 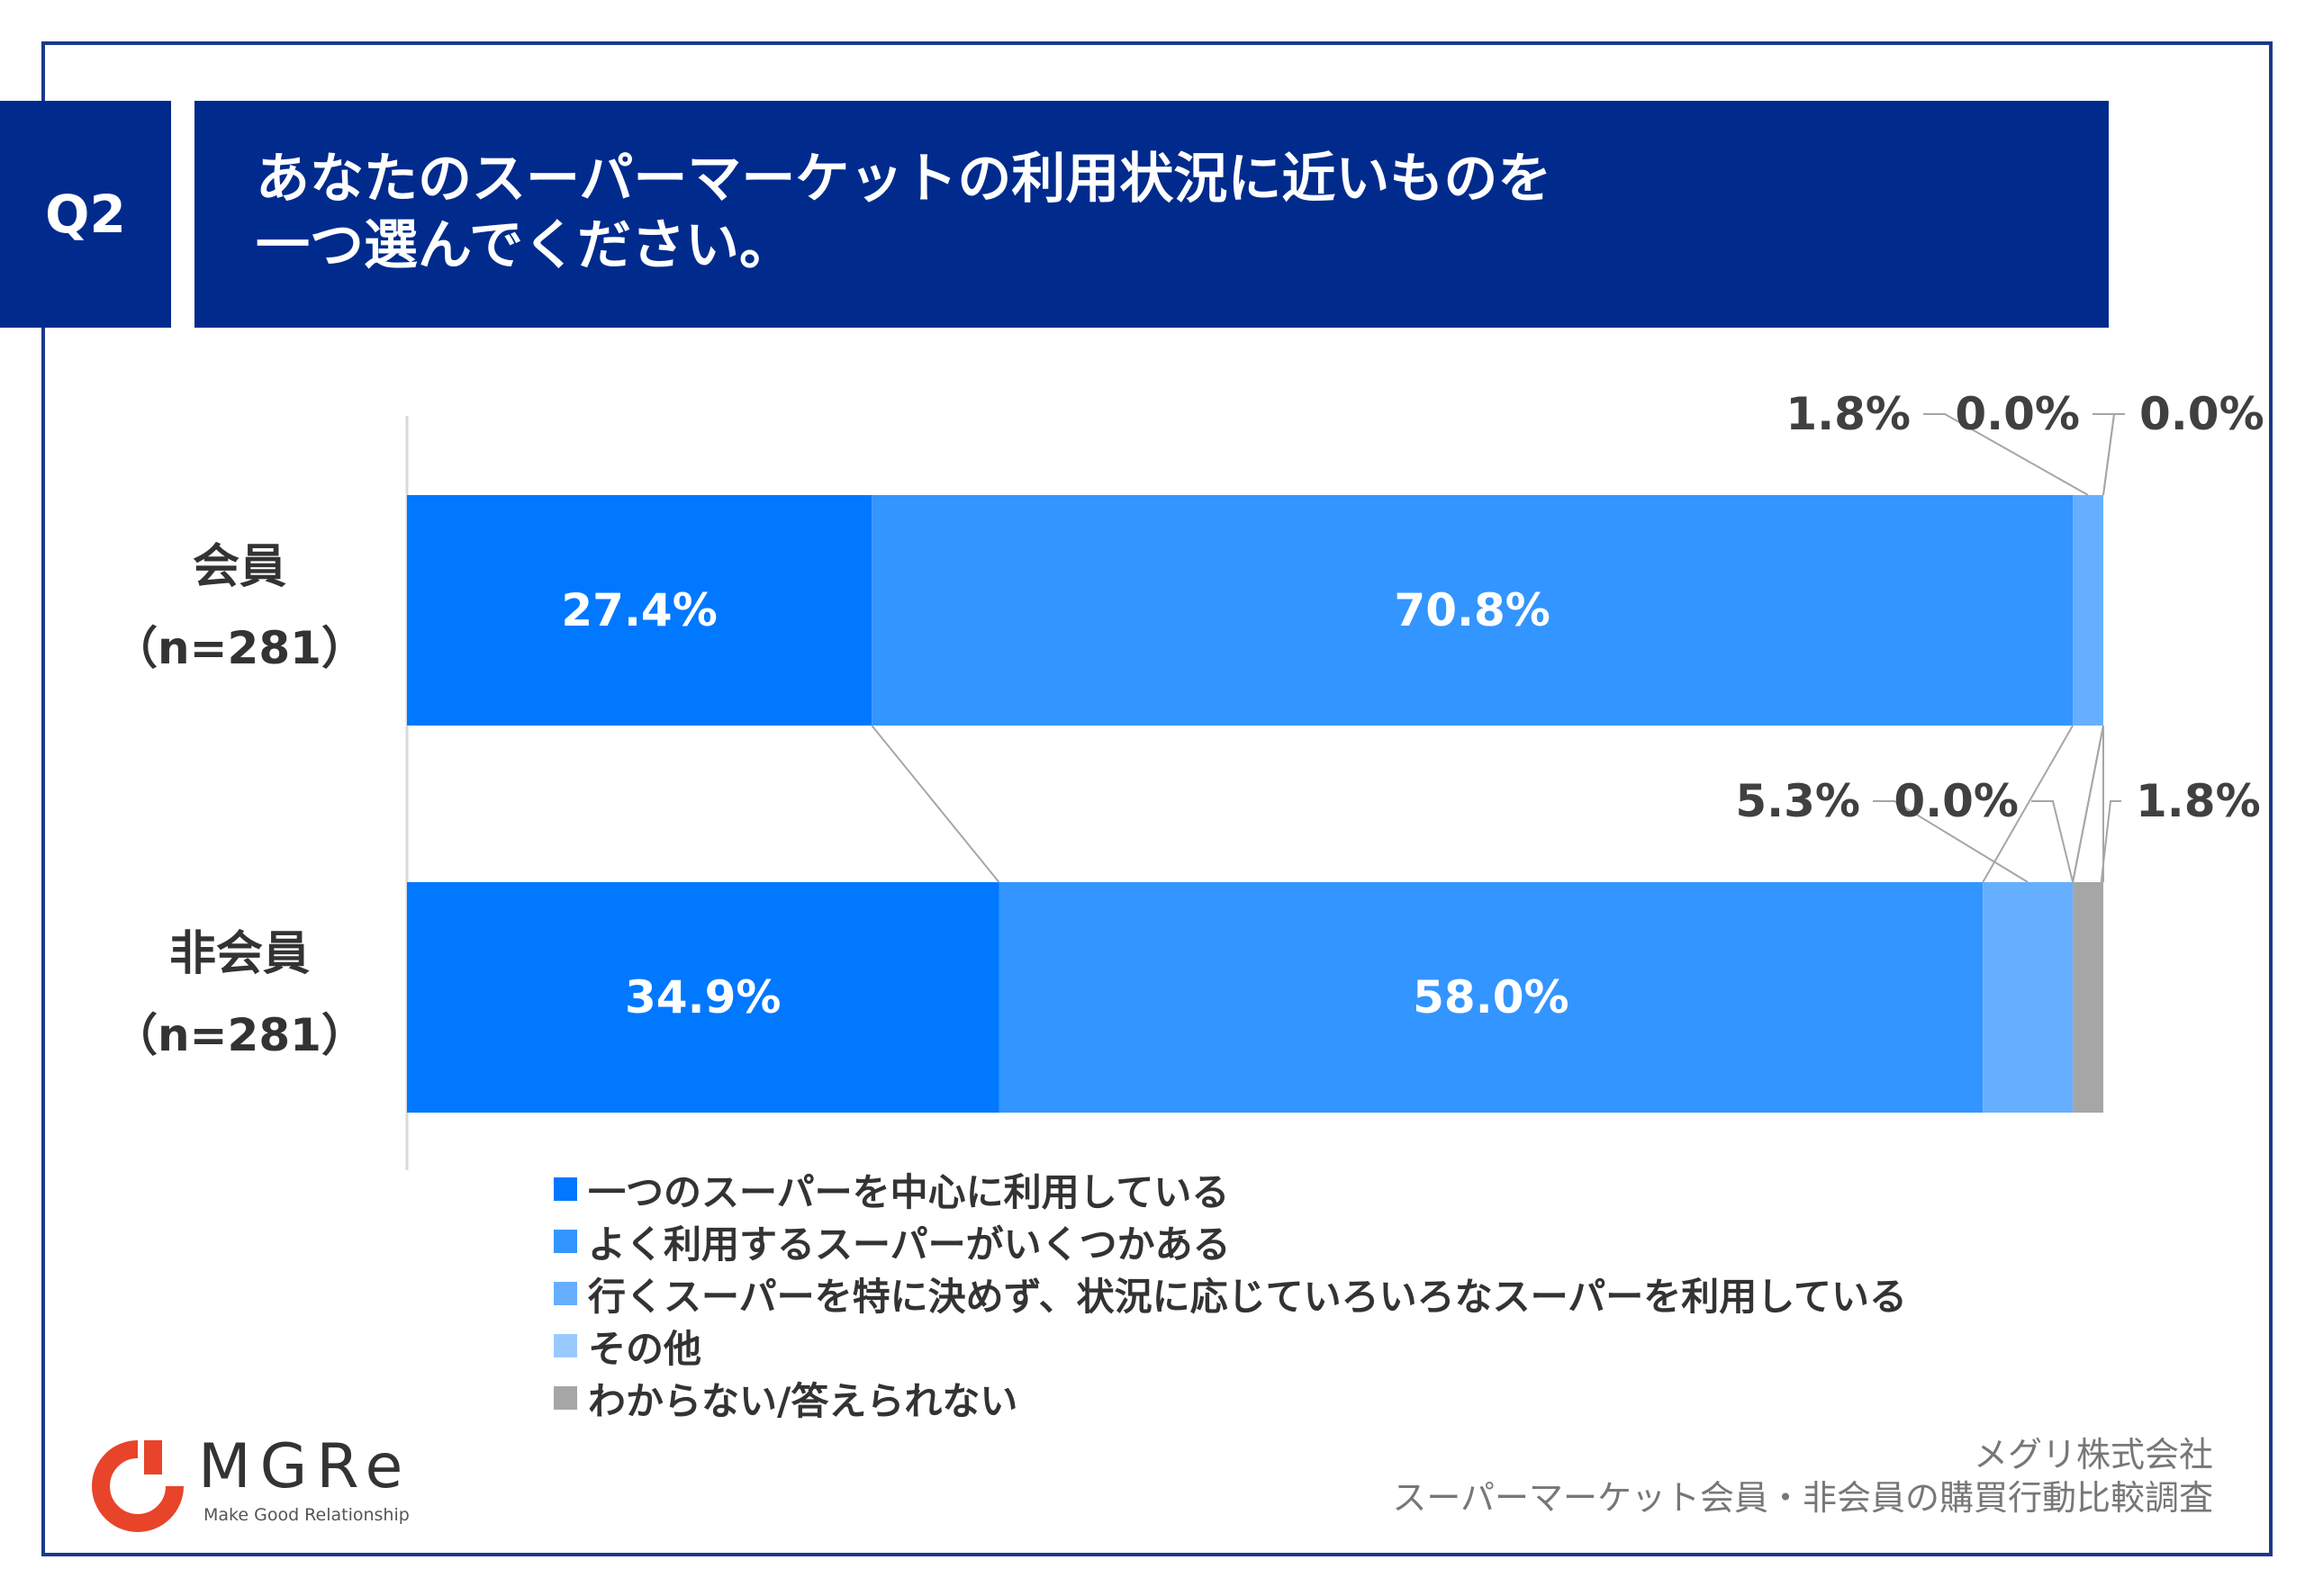 What do you see at coordinates (1151, 214) in the screenshot?
I see `question-title: あなたのスーパーマーケットの利用状況に近いものを 一つ選んでください。` at bounding box center [1151, 214].